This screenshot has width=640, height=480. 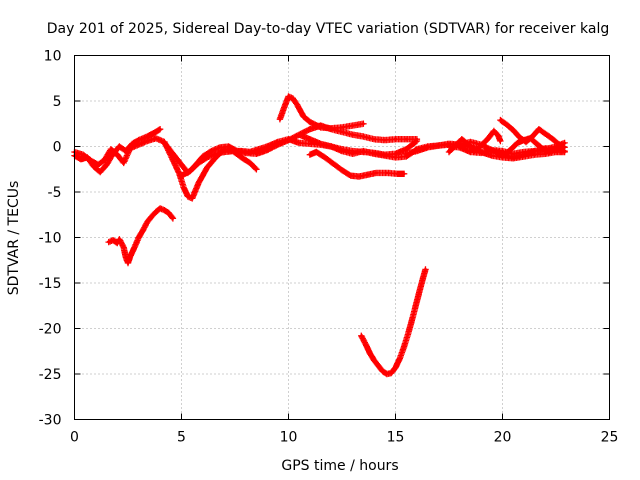 What do you see at coordinates (289, 438) in the screenshot?
I see `x-tick-label: 10` at bounding box center [289, 438].